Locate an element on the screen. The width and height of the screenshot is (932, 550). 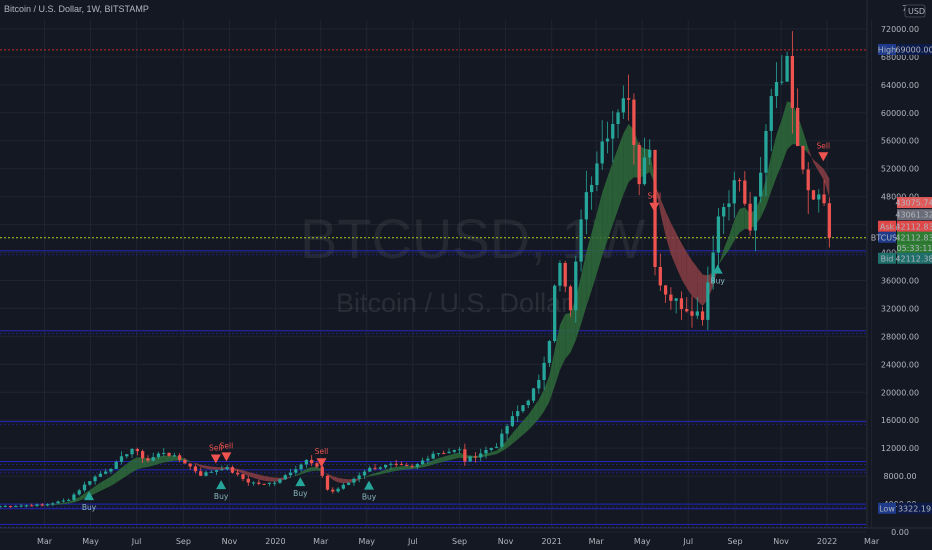
currency-badge is located at coordinates (915, 11).